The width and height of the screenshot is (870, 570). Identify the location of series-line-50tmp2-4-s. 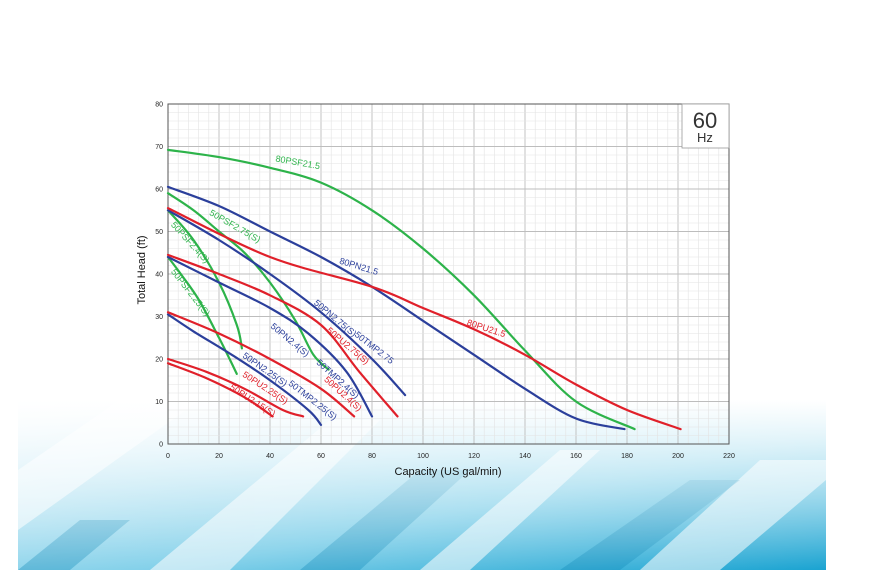
(261, 364).